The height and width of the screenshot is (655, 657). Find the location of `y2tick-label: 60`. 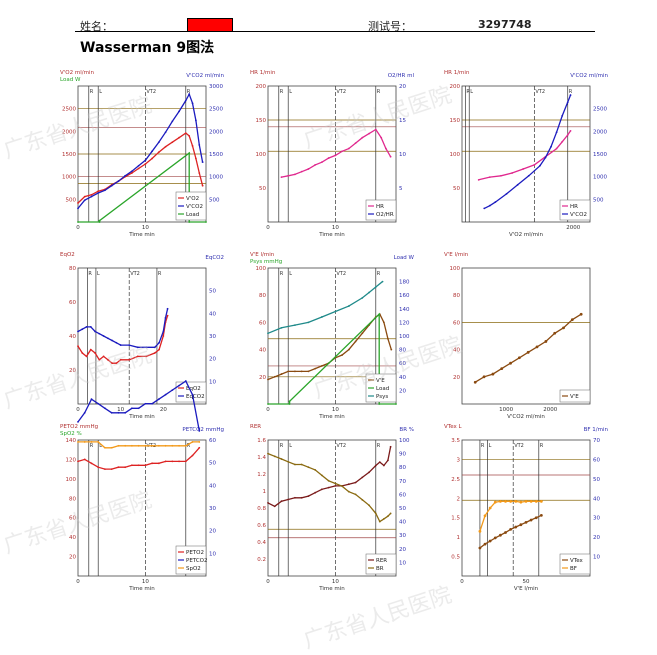

y2tick-label: 60 is located at coordinates (212, 441).